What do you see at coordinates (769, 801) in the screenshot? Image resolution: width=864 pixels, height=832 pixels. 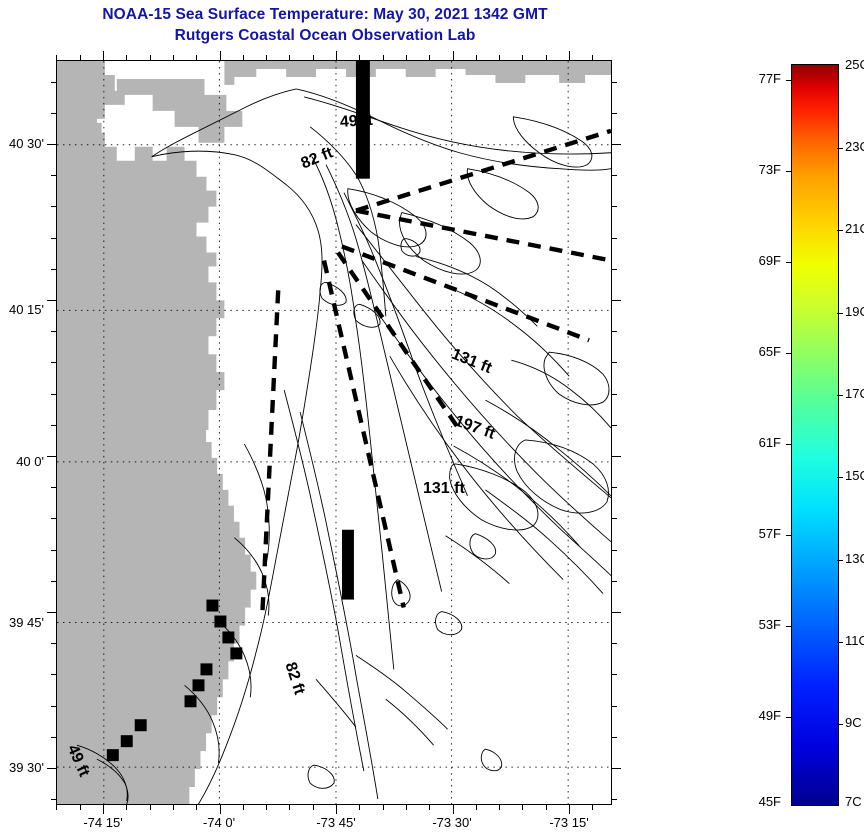 I see `colorbar-fahrenheit-label: 45F` at bounding box center [769, 801].